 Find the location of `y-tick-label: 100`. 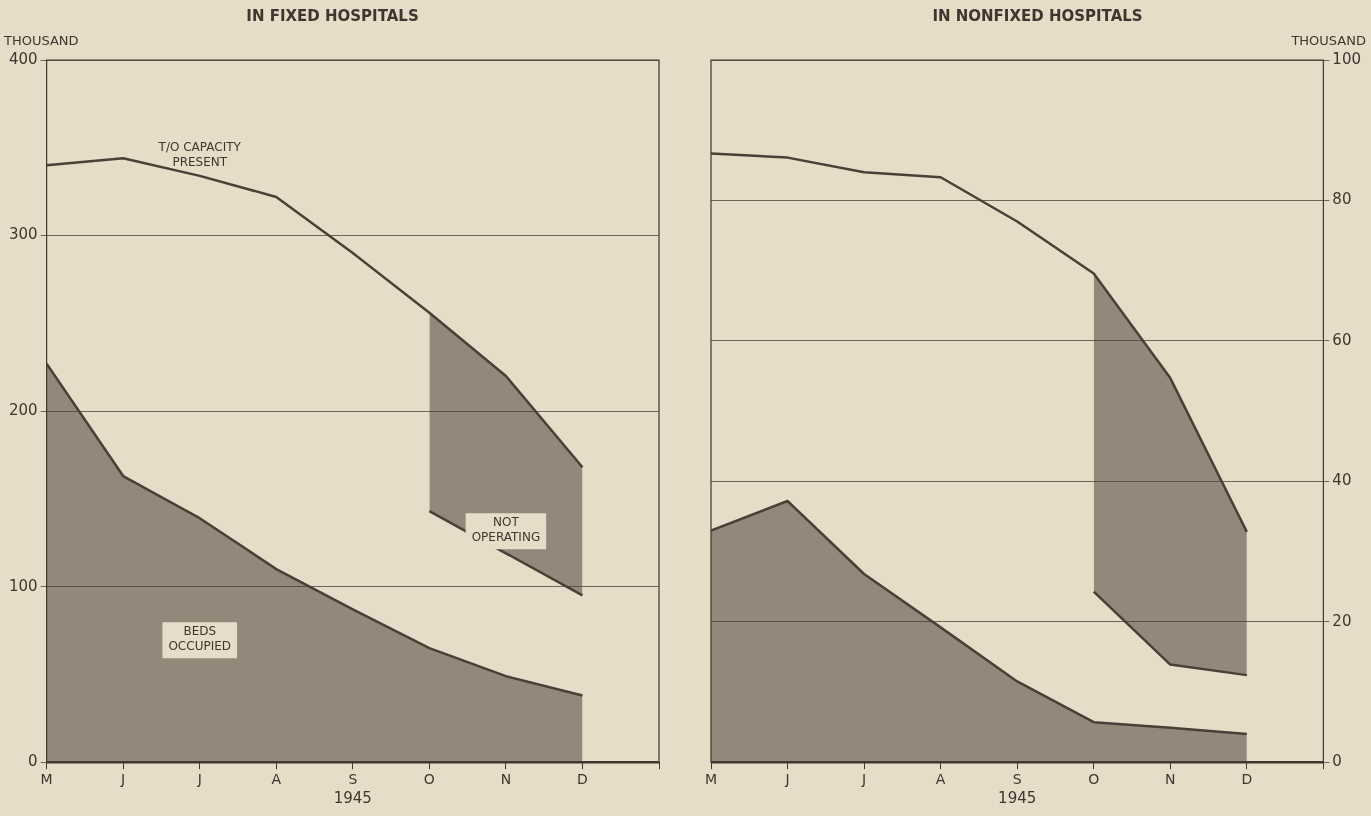

y-tick-label: 100 is located at coordinates (23, 585).